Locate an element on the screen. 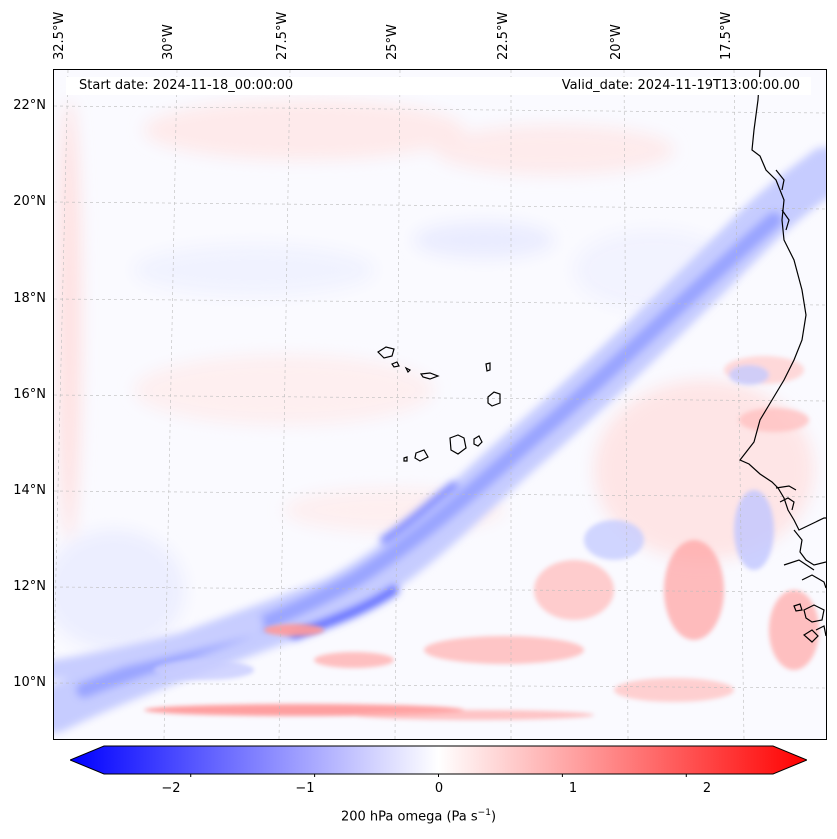 Image resolution: width=837 pixels, height=839 pixels. lon-label-20w: 20°W is located at coordinates (616, 42).